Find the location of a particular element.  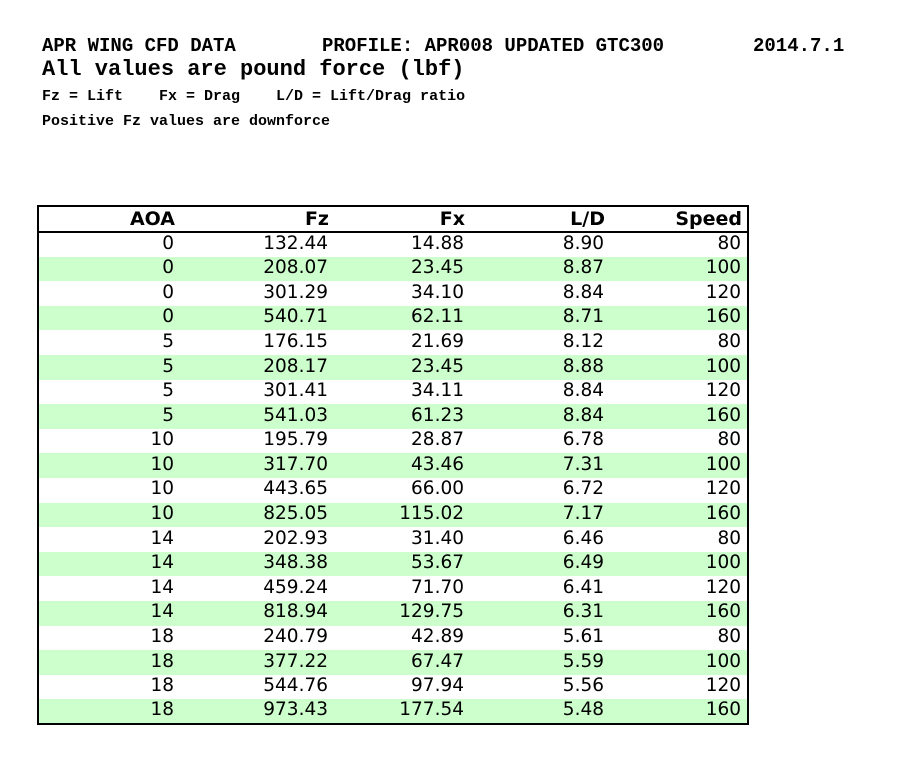

table-row: 18 377.22 67.47 5.59 100 is located at coordinates (393, 662).